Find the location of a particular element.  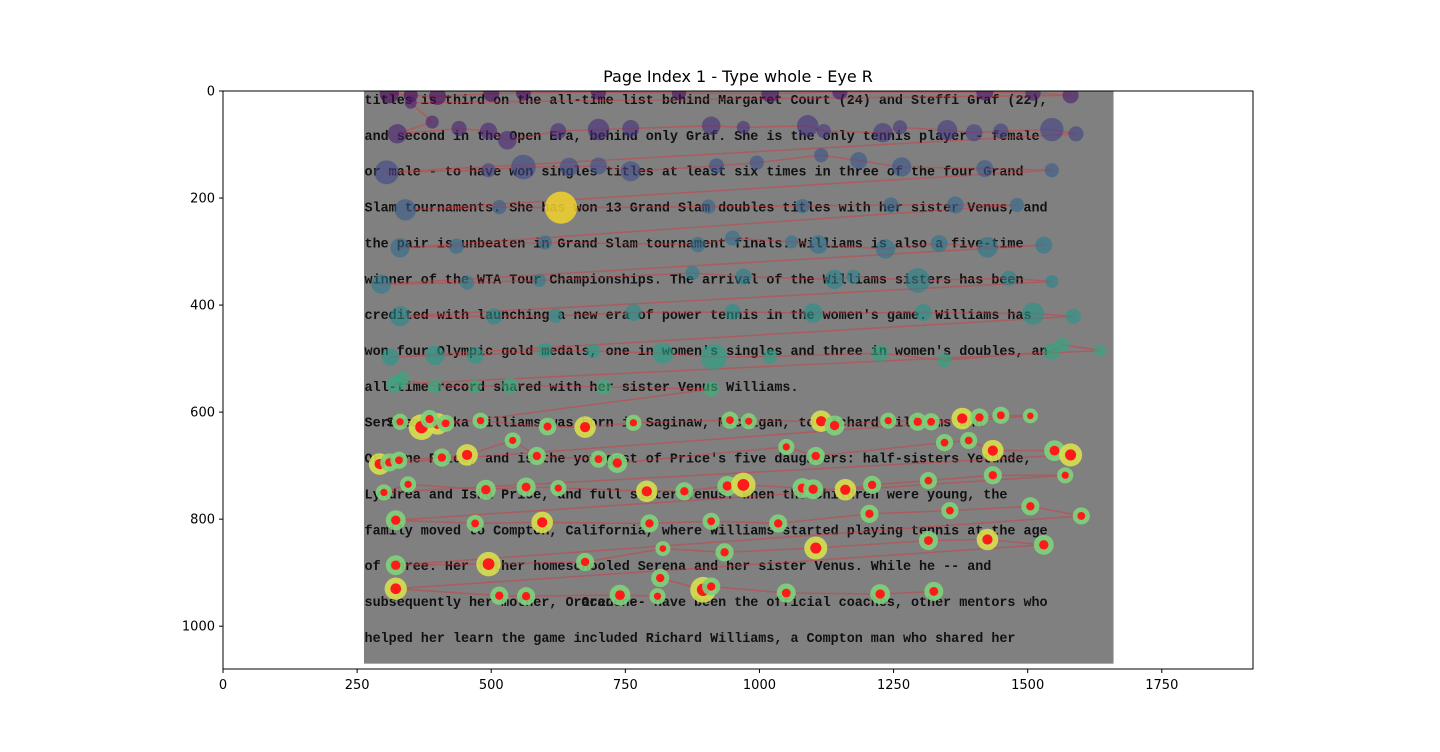

y-tick-label: 800 is located at coordinates (202, 520).